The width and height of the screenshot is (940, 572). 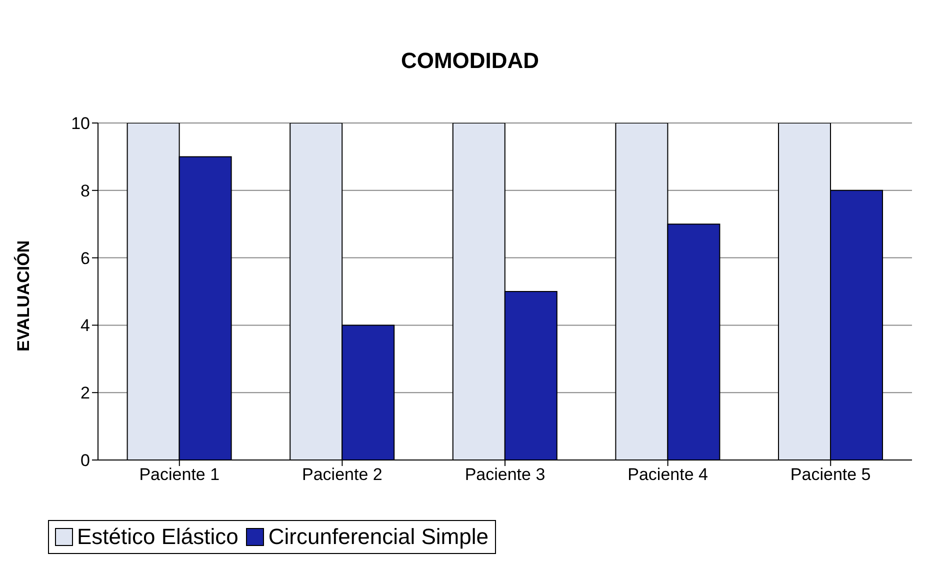 I want to click on x-tick-label: Paciente 3, so click(x=505, y=474).